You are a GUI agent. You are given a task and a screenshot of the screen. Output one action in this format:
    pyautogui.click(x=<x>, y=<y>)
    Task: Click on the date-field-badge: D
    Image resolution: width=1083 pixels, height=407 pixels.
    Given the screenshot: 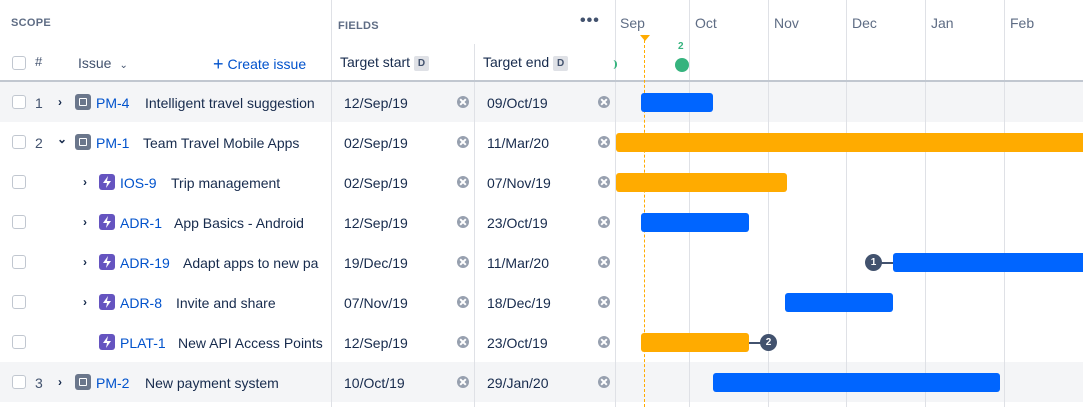 What is the action you would take?
    pyautogui.click(x=561, y=63)
    